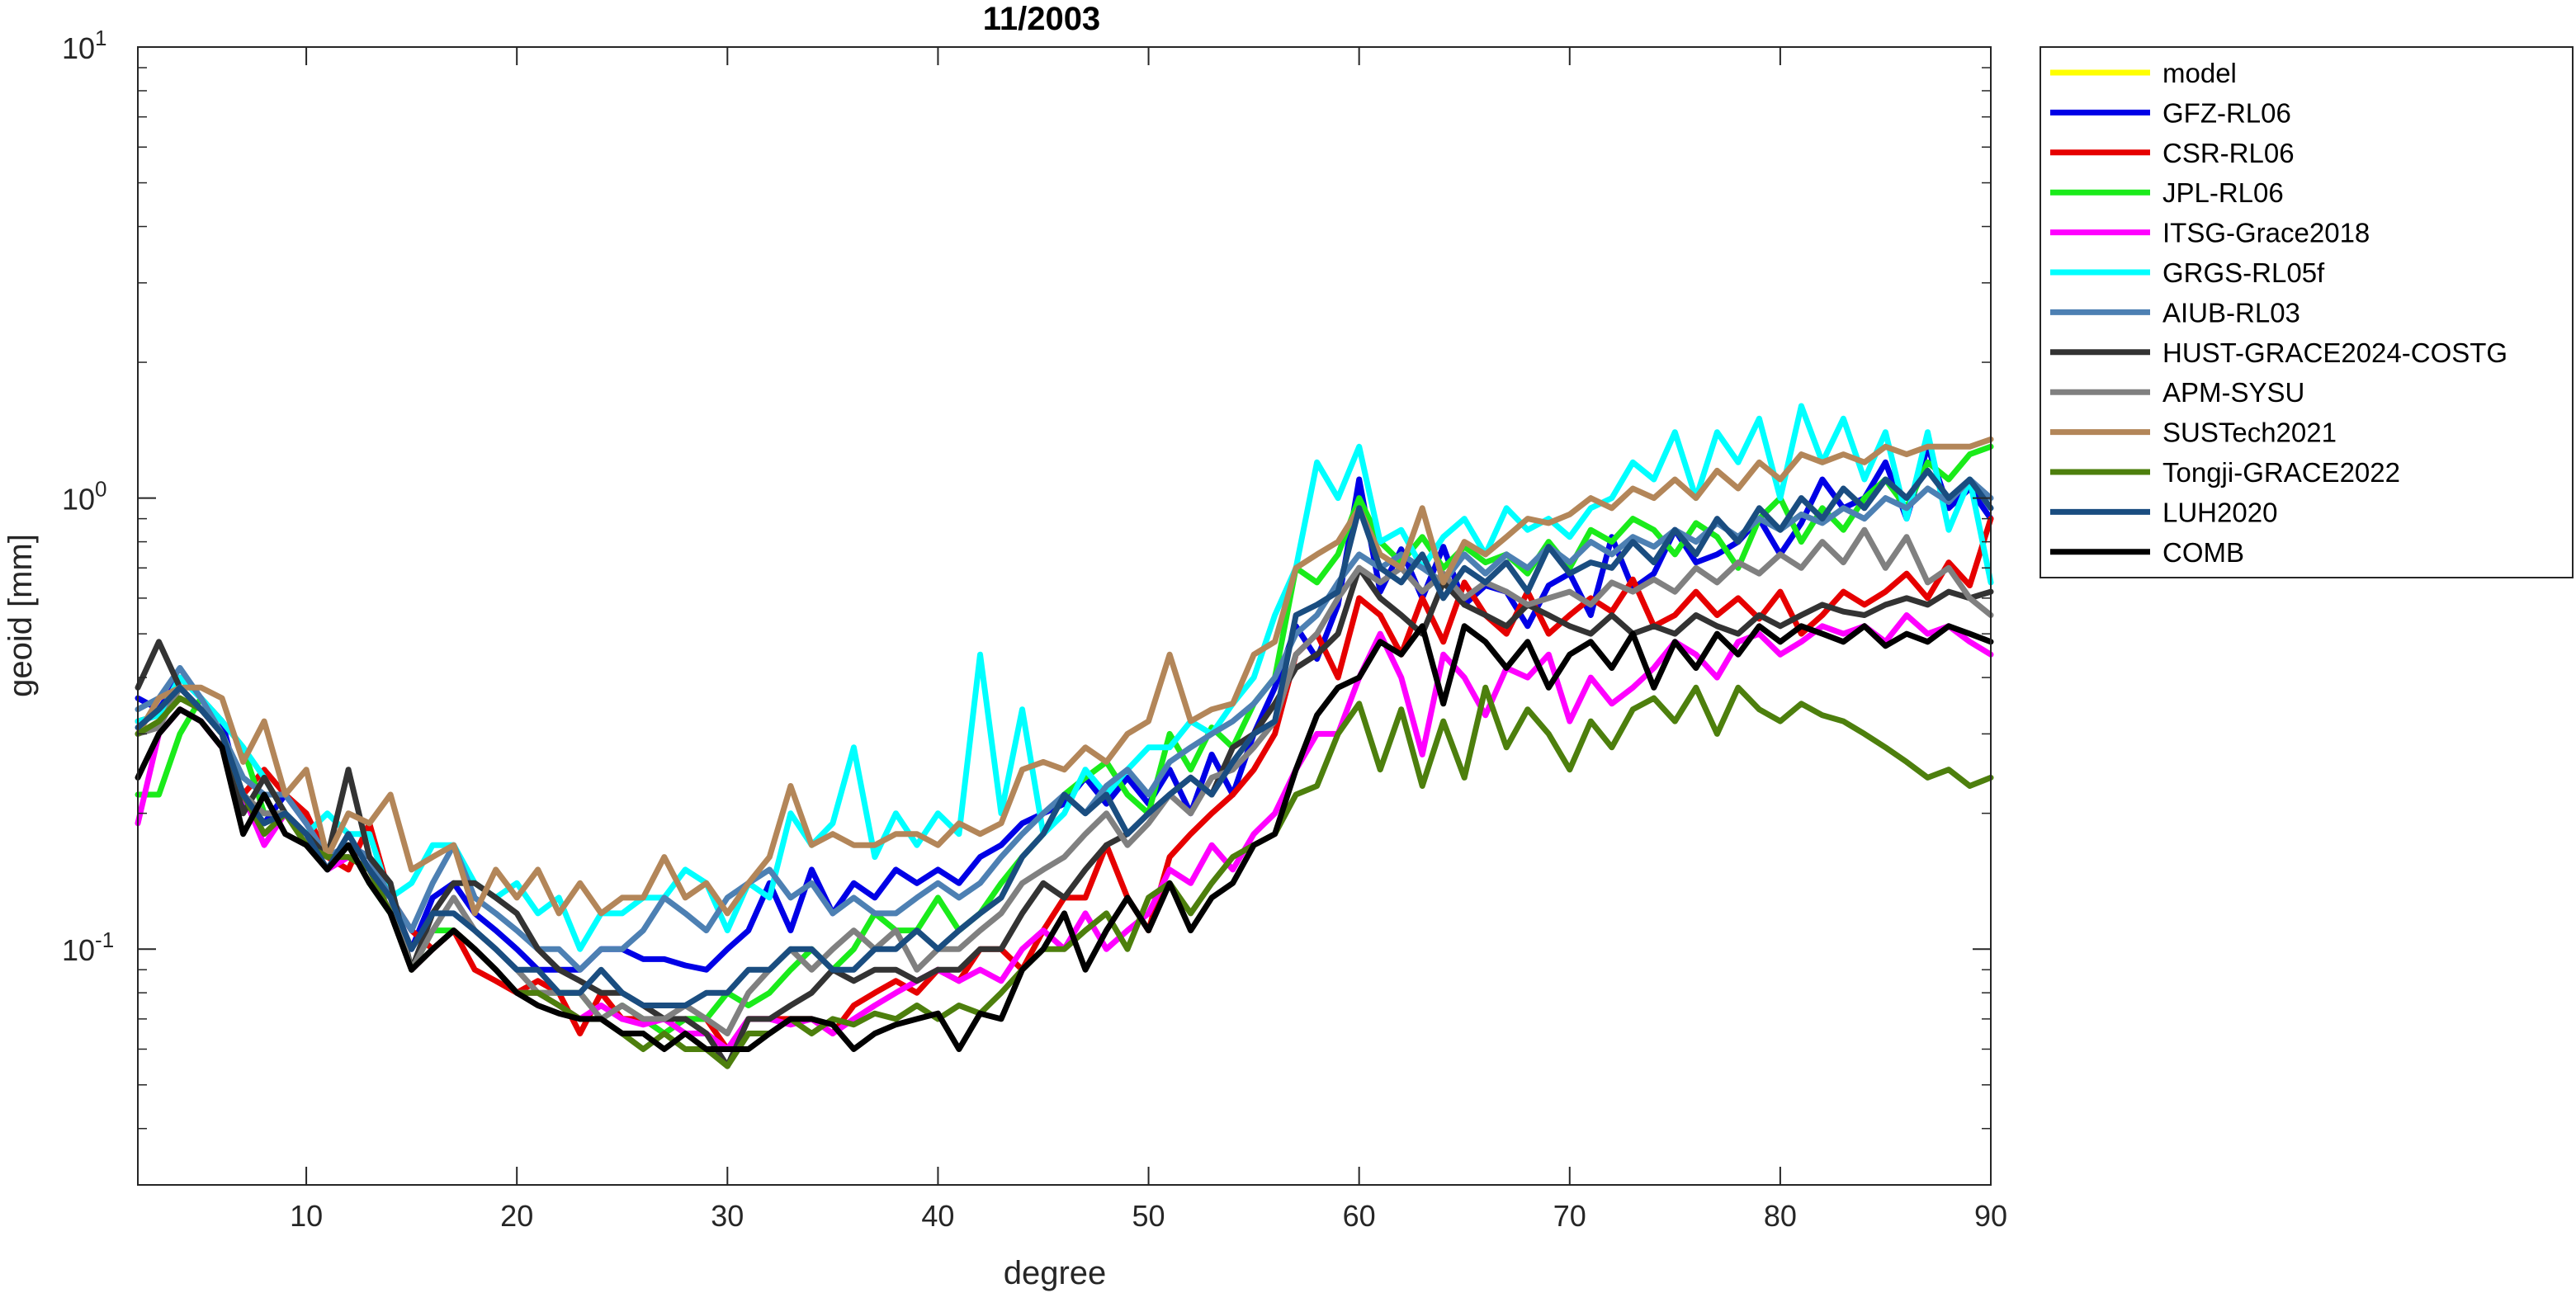 The height and width of the screenshot is (1293, 2576). I want to click on legend-label-aiub-rl03: AIUB-RL03, so click(2231, 312).